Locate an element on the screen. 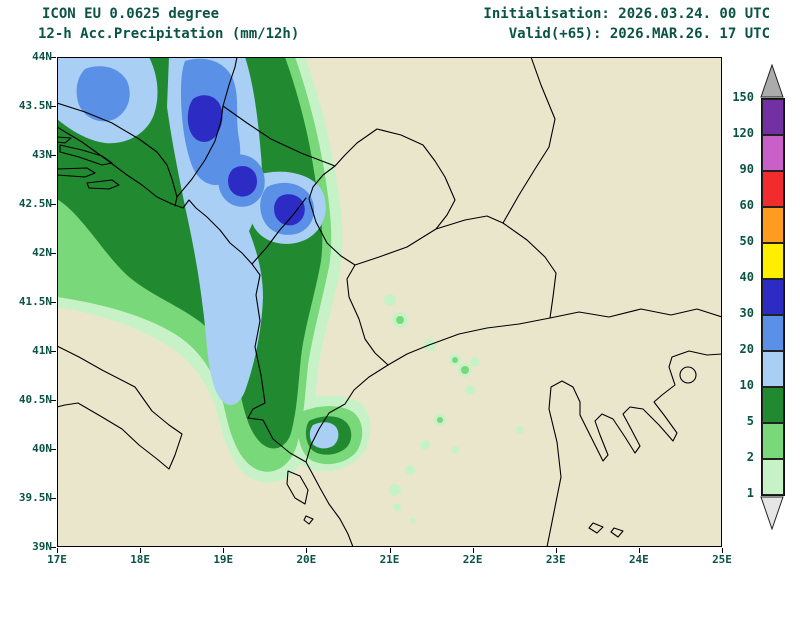  y-tick-label: 43.5N is located at coordinates (35, 105).